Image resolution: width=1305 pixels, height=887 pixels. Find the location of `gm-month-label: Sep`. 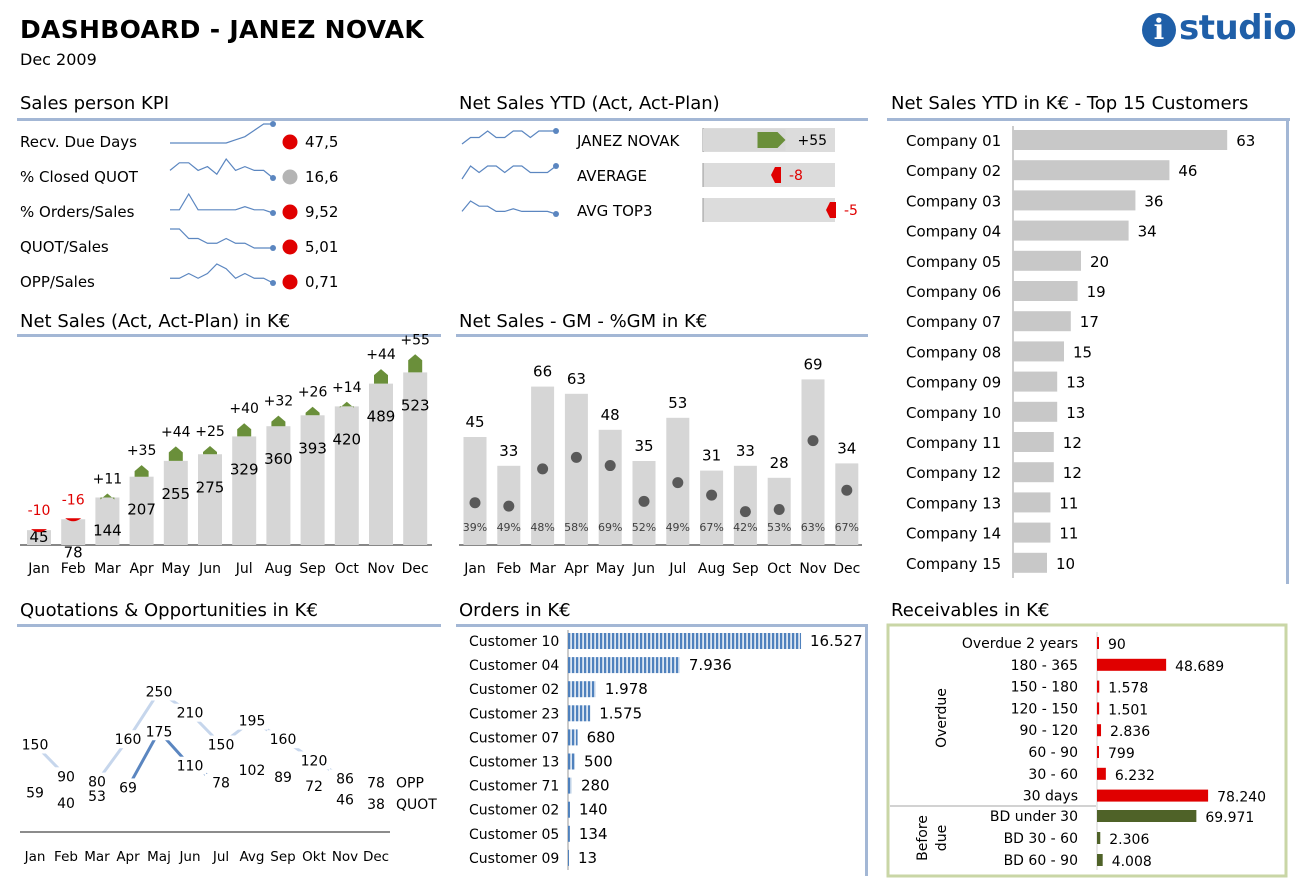

gm-month-label: Sep is located at coordinates (745, 569).